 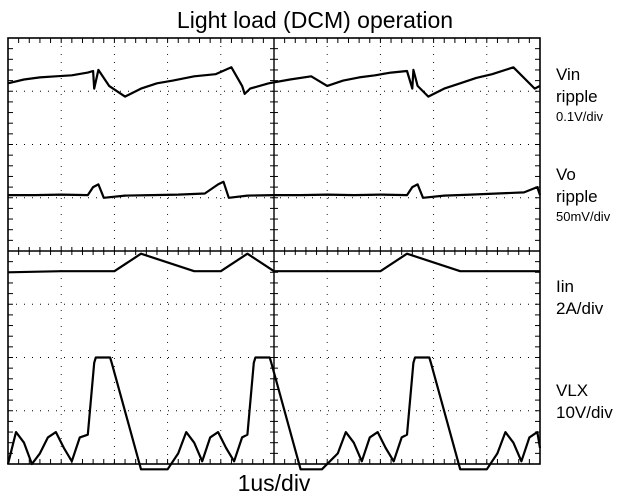 I want to click on vlx-label: VLX 10V/div, so click(x=593, y=402).